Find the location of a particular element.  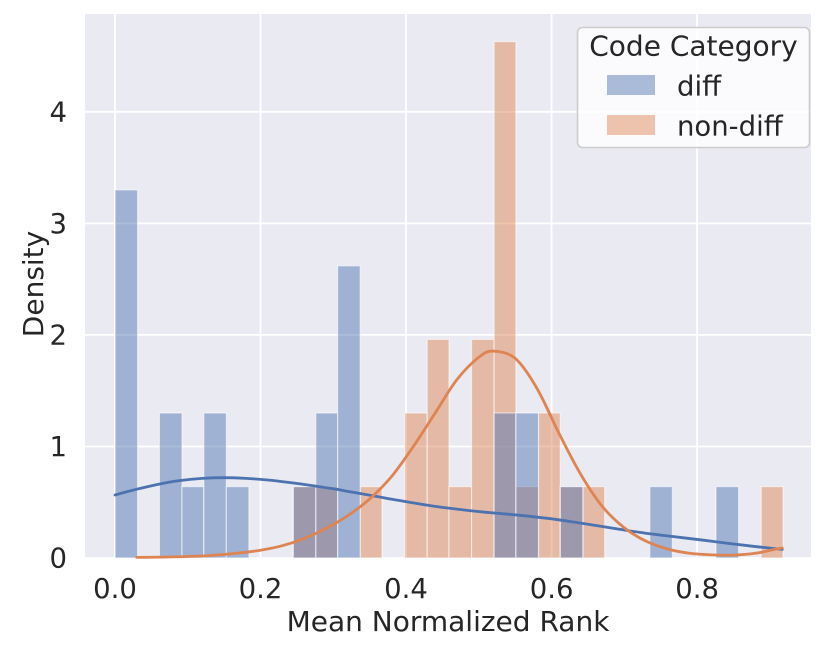

y-tick-label: 4 is located at coordinates (59, 112).